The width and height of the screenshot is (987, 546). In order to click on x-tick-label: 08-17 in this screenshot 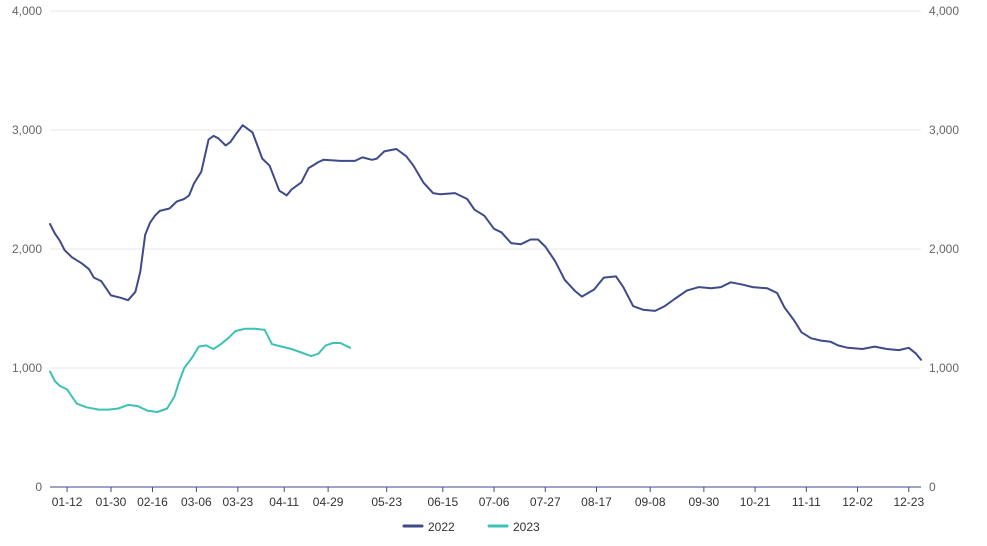, I will do `click(596, 502)`.